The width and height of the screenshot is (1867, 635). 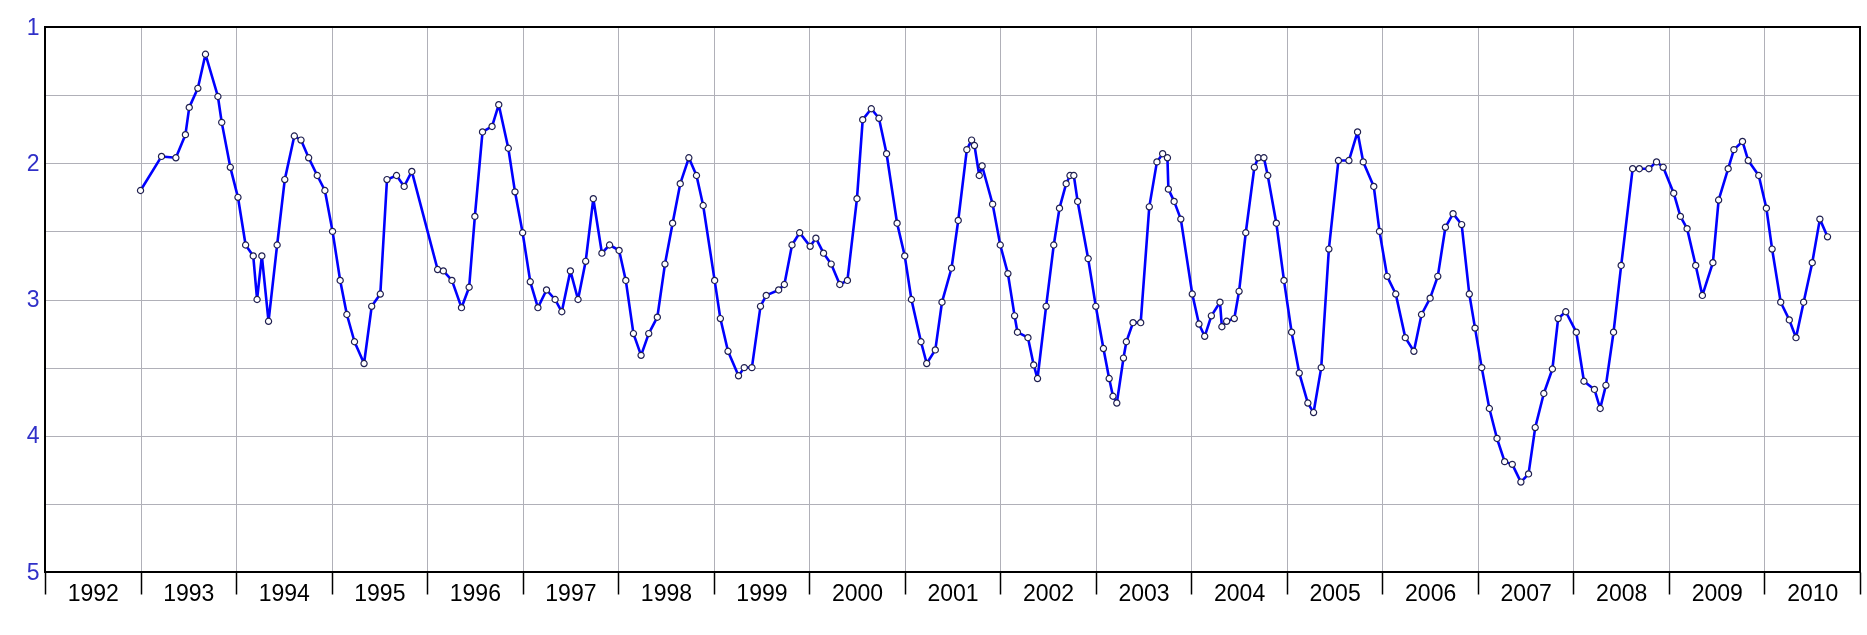 What do you see at coordinates (1622, 592) in the screenshot?
I see `x-tick-label: 2008` at bounding box center [1622, 592].